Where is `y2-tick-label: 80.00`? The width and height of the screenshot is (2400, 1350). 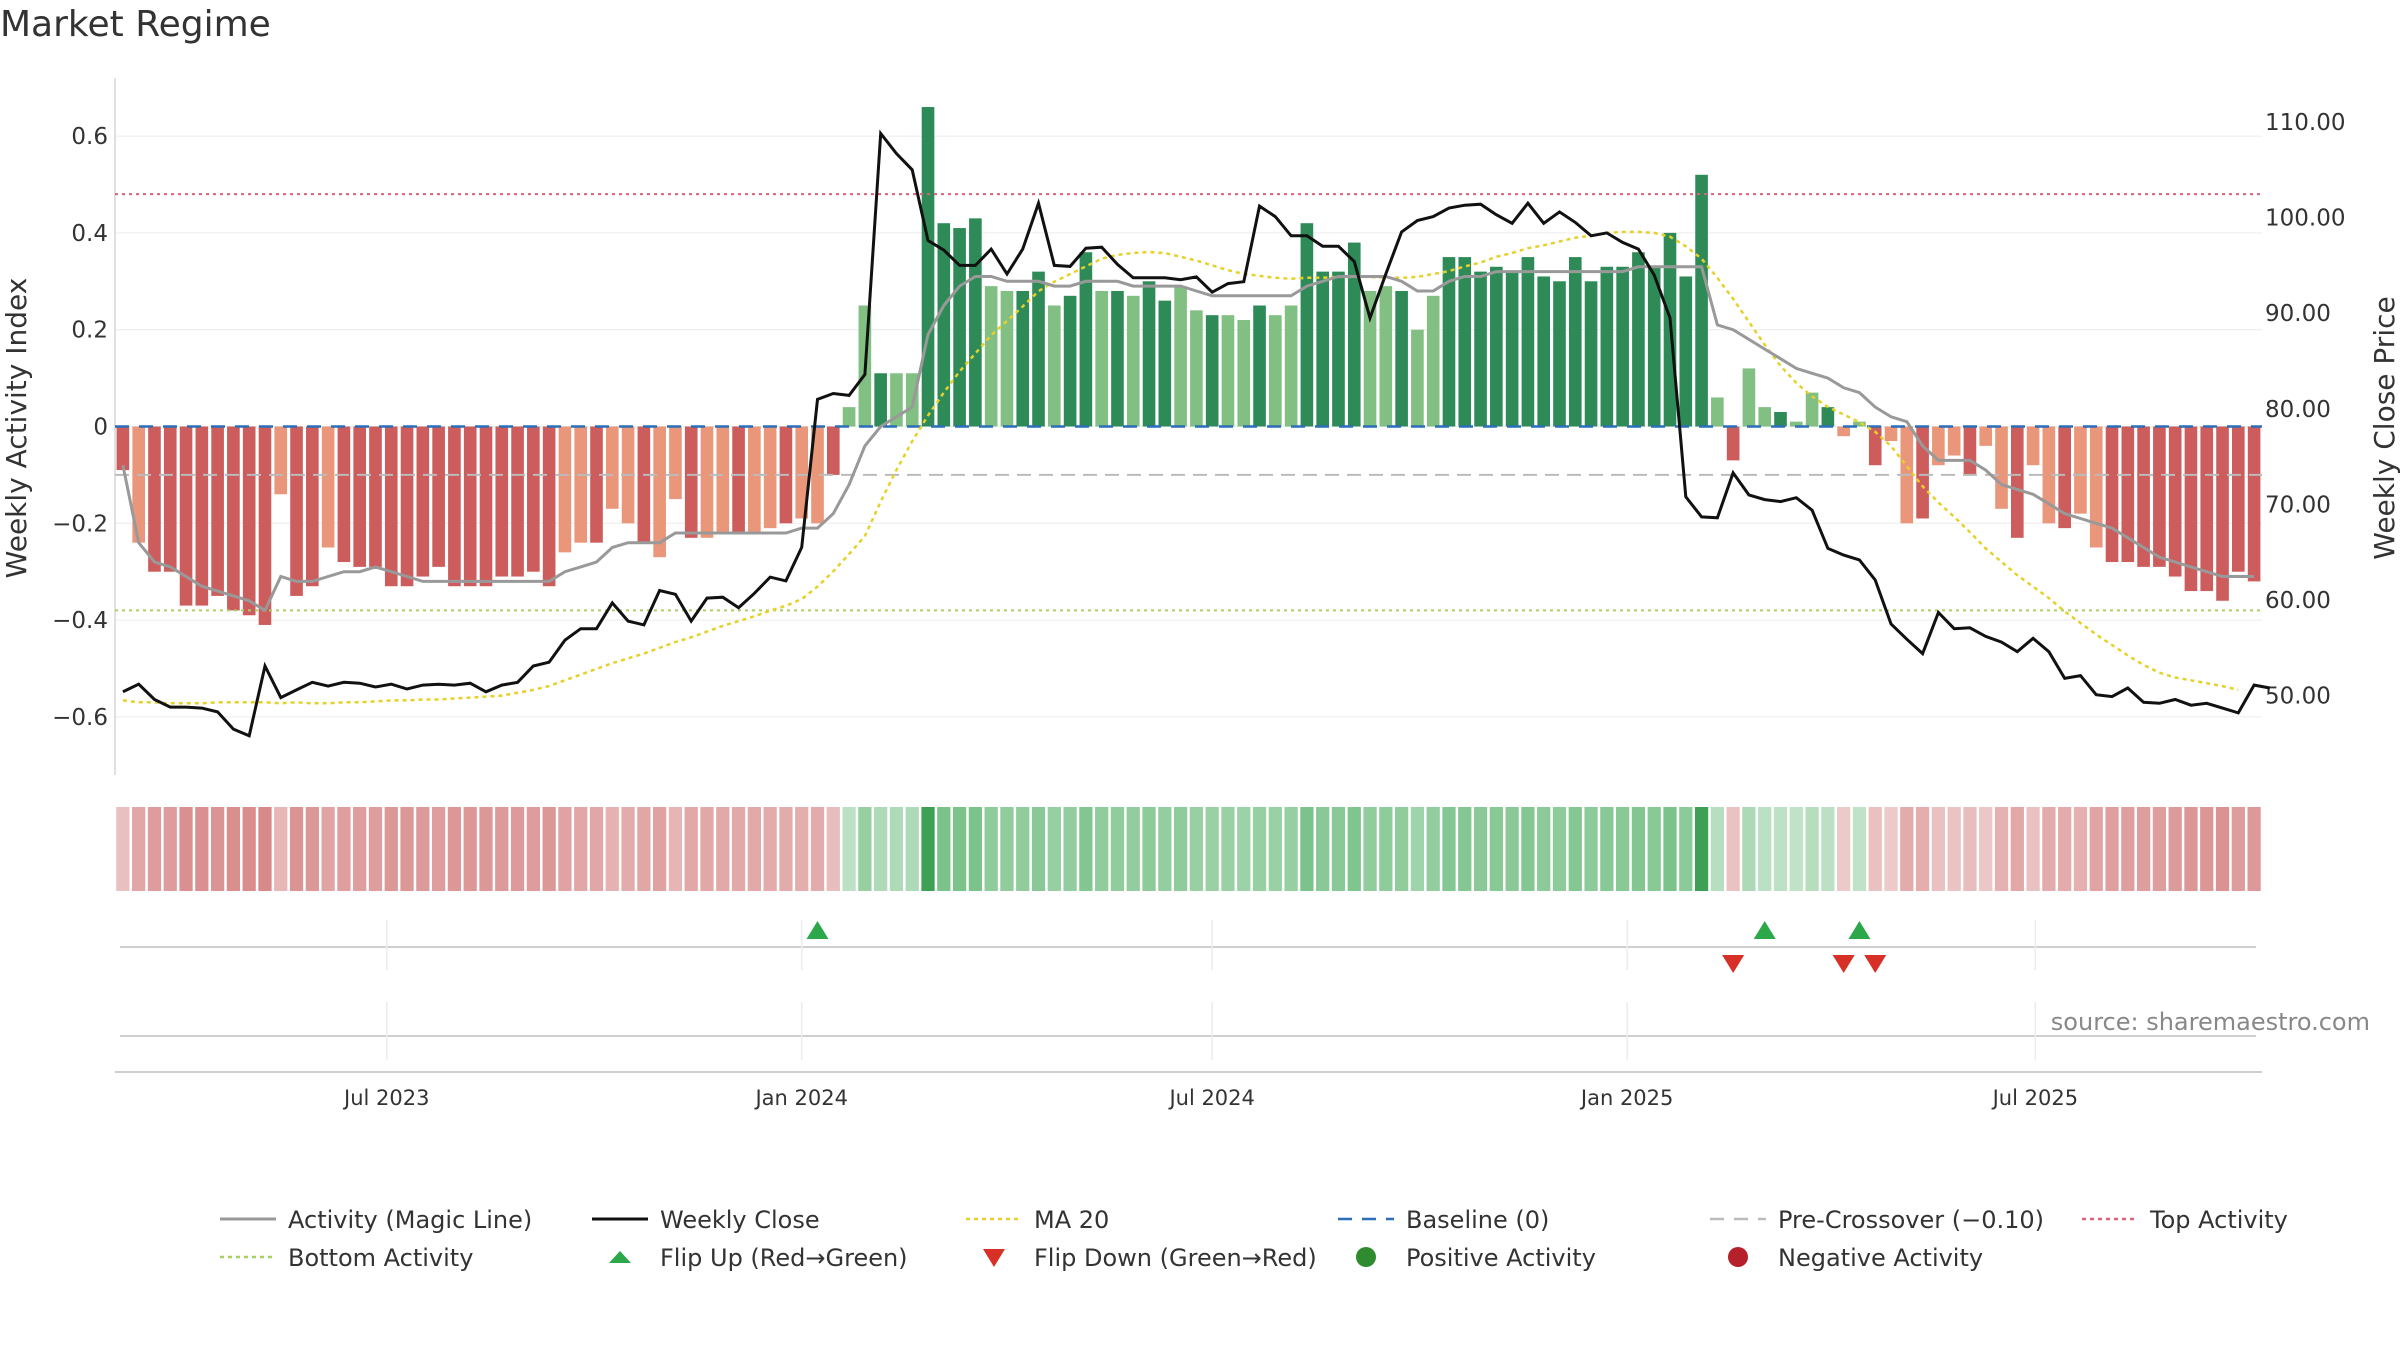 y2-tick-label: 80.00 is located at coordinates (2298, 410).